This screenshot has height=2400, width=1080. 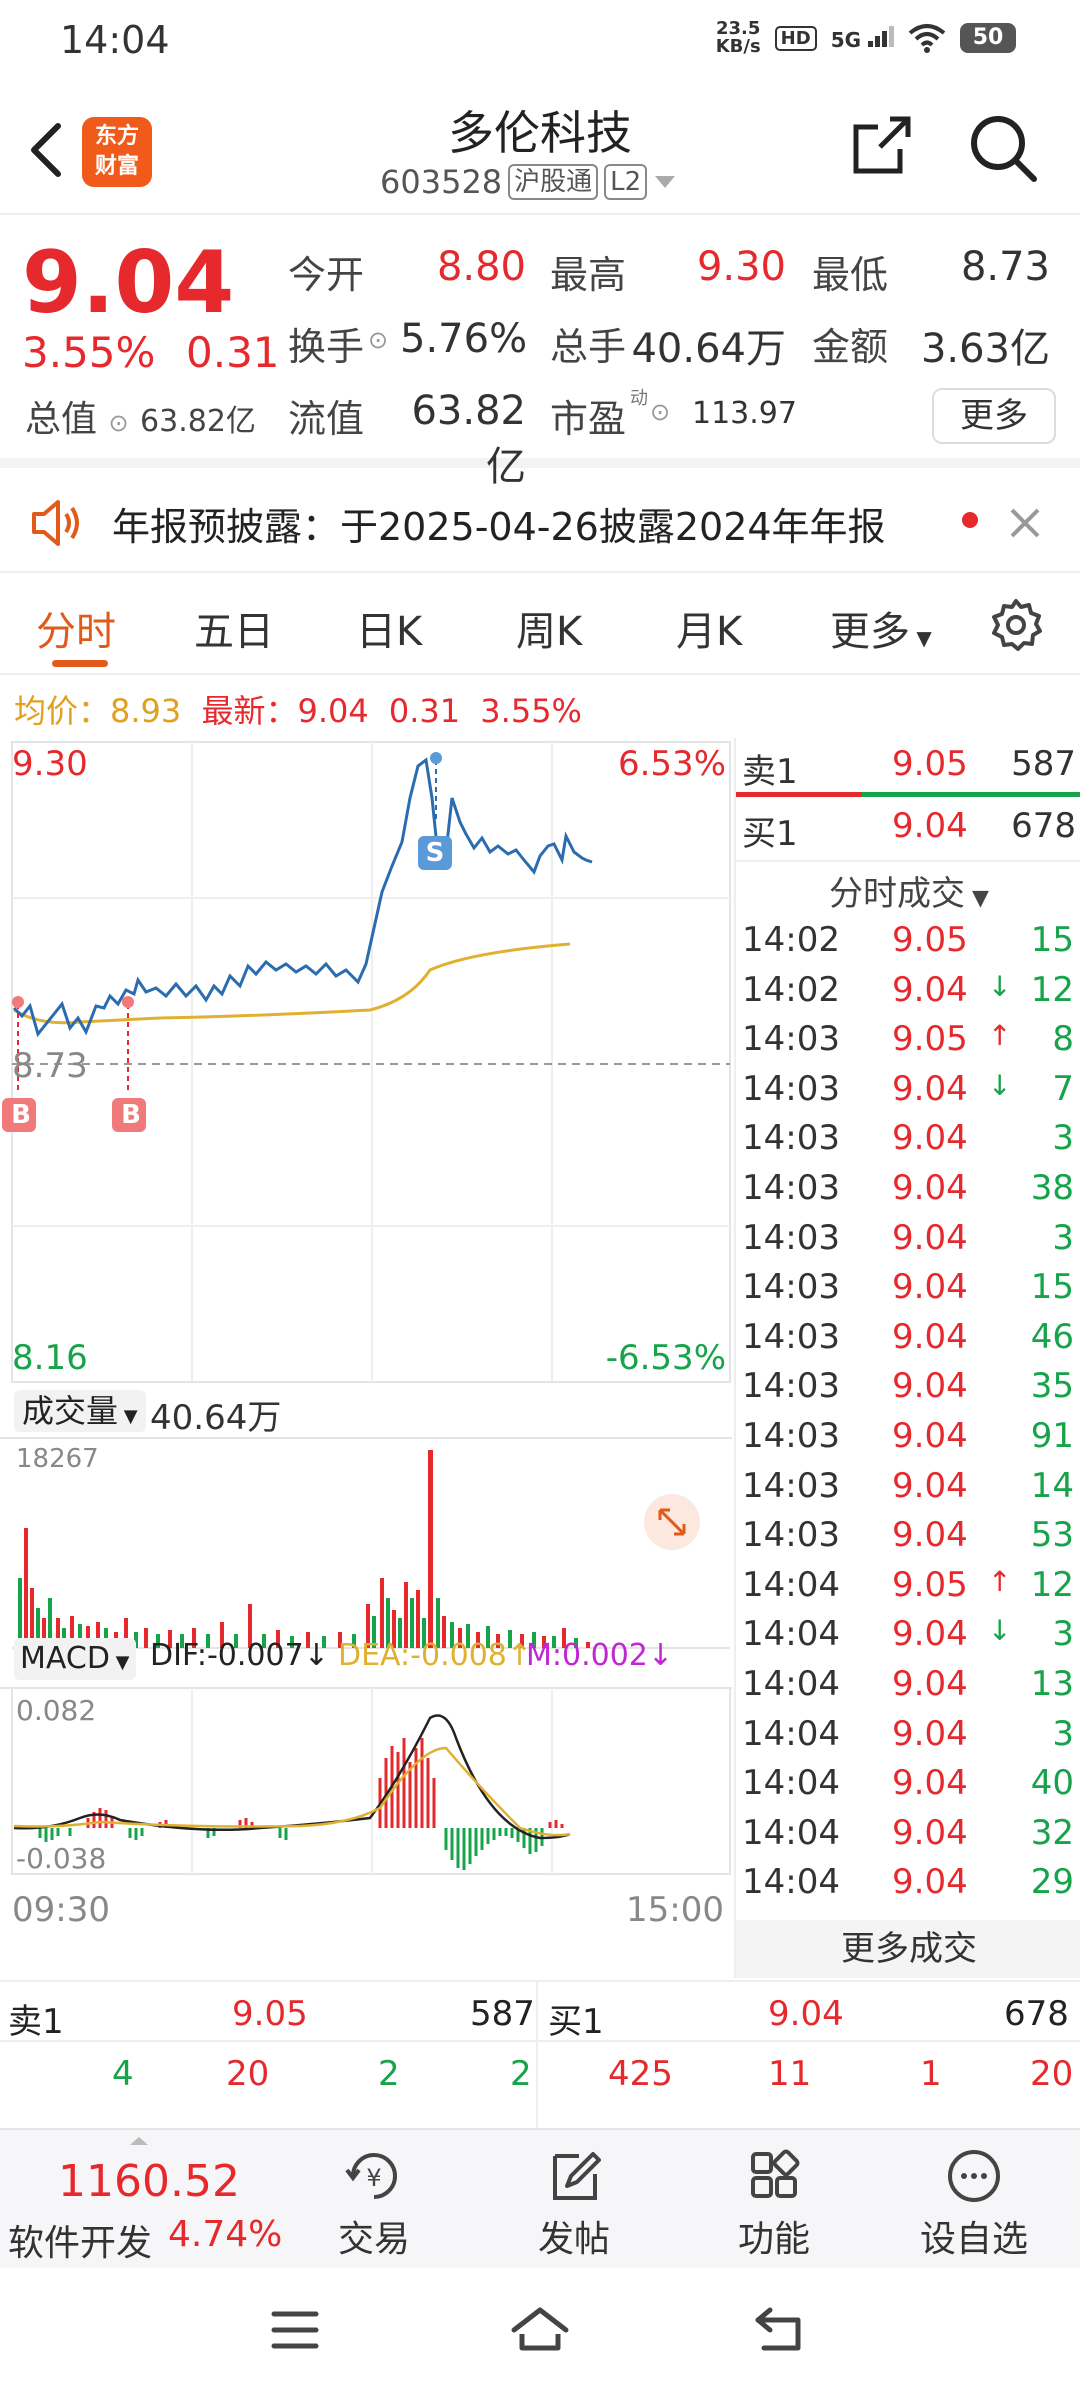 What do you see at coordinates (908, 1243) in the screenshot?
I see `tick-row: 14:03 9.04 3` at bounding box center [908, 1243].